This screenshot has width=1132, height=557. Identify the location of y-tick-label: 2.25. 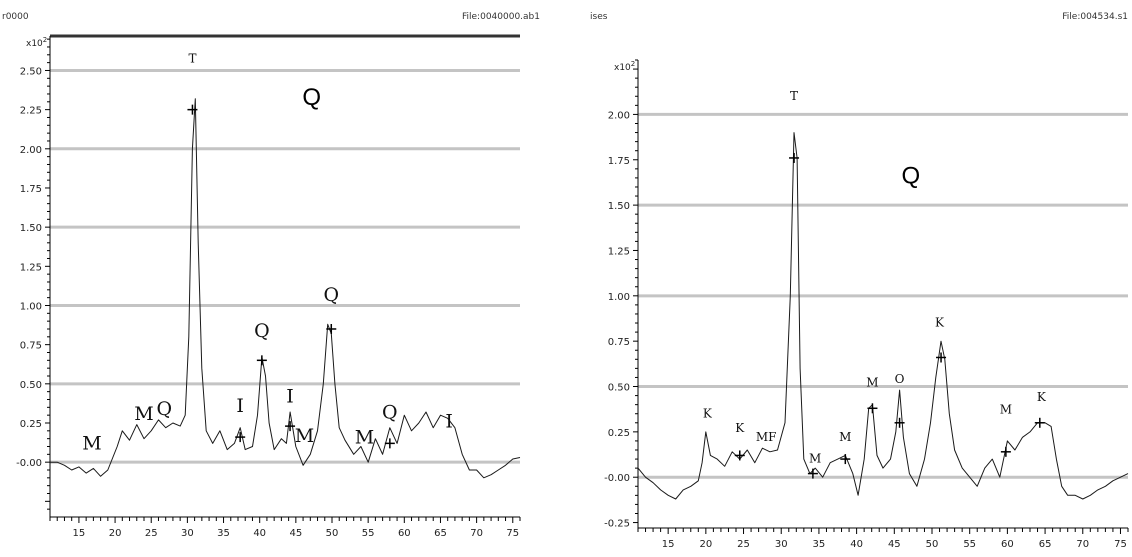
(31, 111).